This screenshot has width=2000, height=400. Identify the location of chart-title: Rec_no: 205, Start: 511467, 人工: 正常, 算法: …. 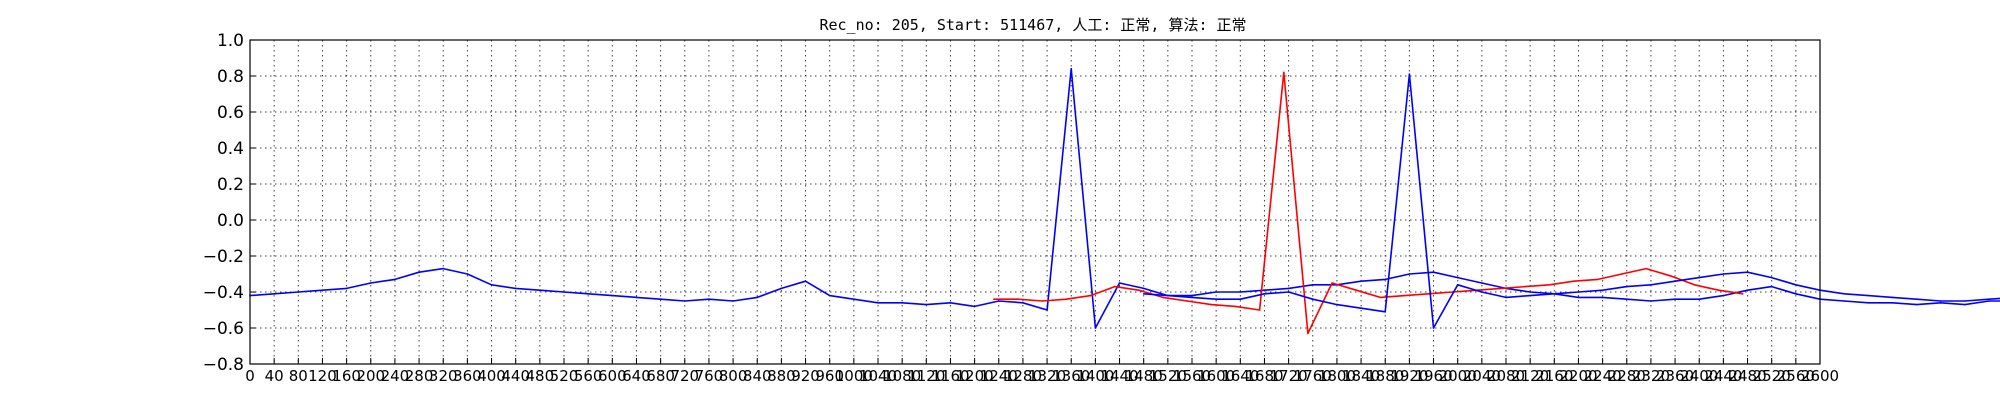
(1032, 25).